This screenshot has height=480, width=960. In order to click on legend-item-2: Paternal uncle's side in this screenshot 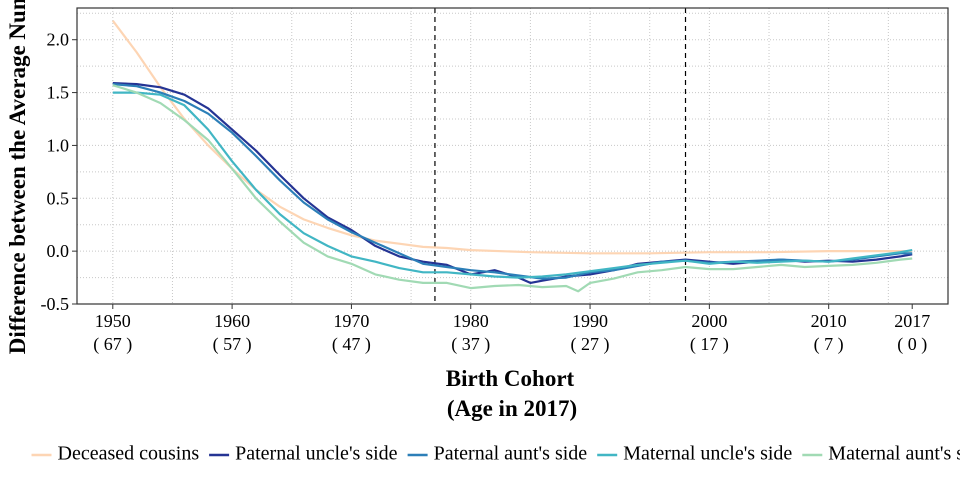, I will do `click(303, 454)`.